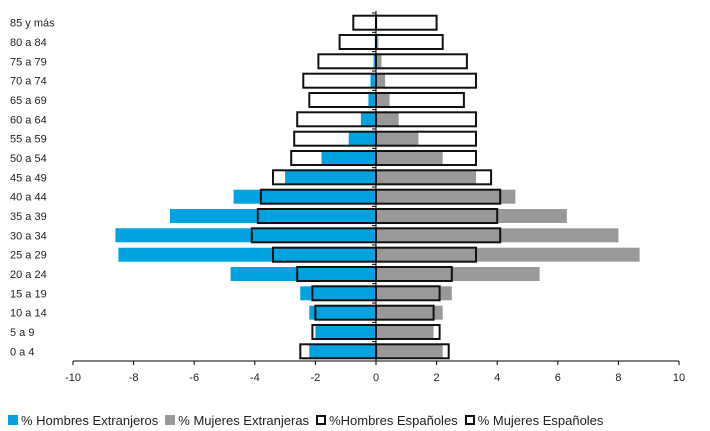 The width and height of the screenshot is (710, 431). I want to click on x-tick-label: 2, so click(437, 378).